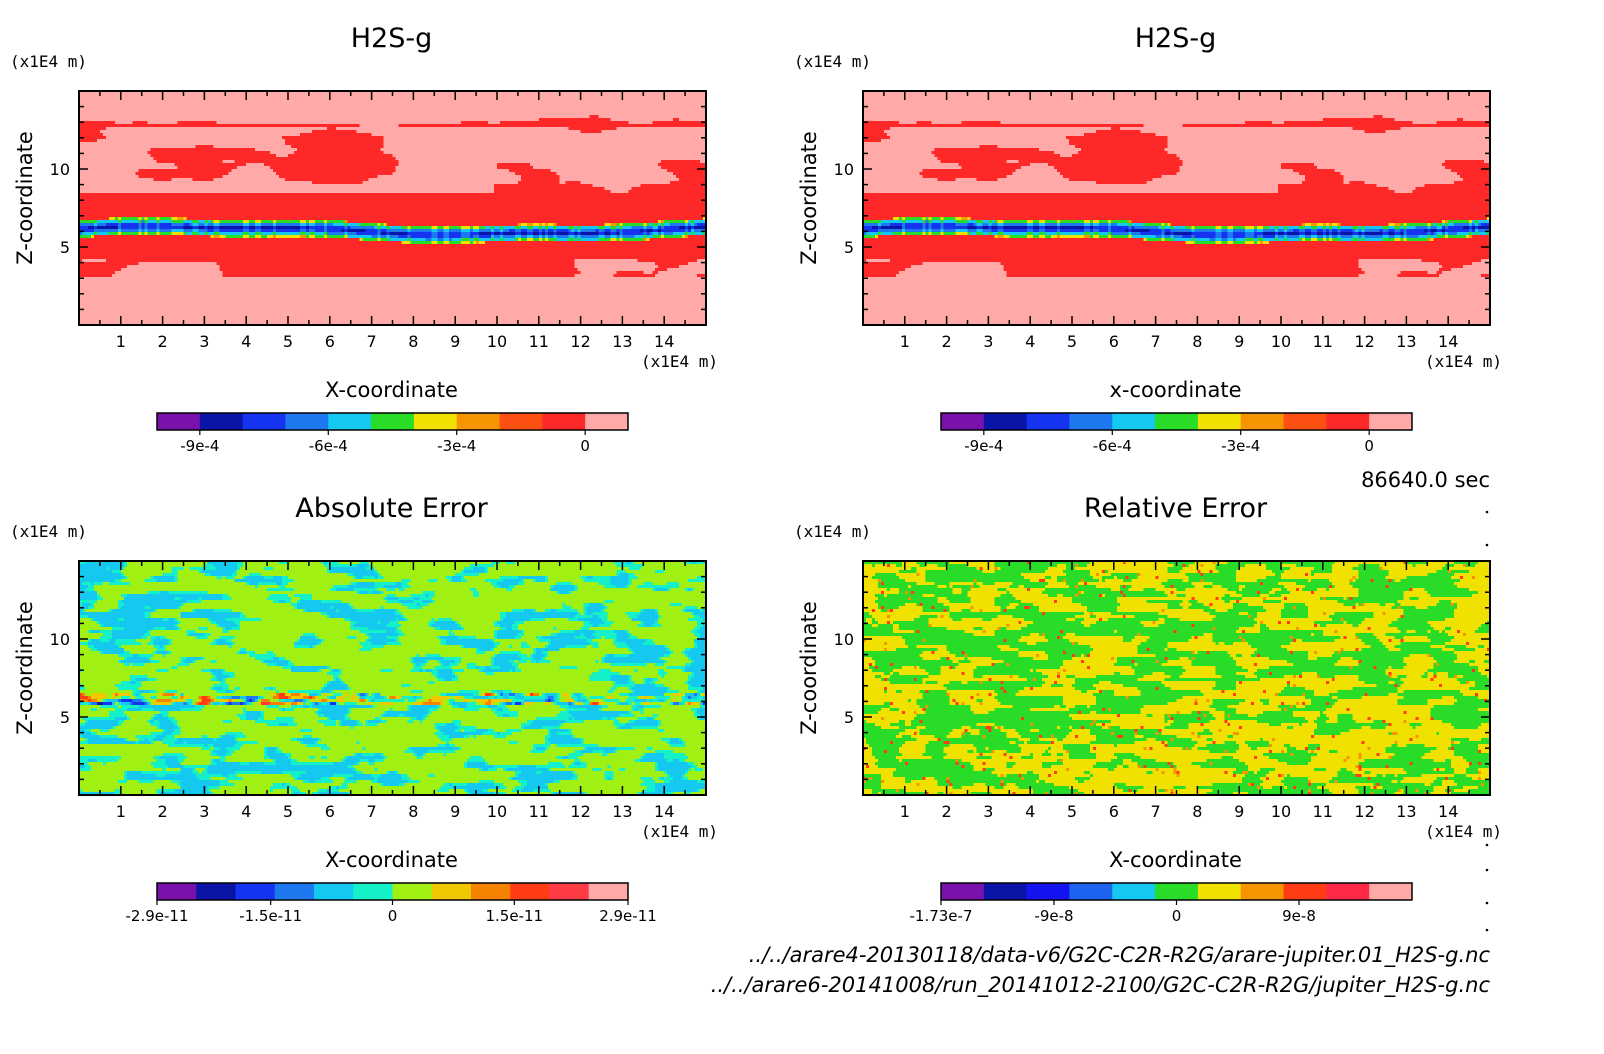  What do you see at coordinates (585, 446) in the screenshot?
I see `colorbar-tick-label: 0` at bounding box center [585, 446].